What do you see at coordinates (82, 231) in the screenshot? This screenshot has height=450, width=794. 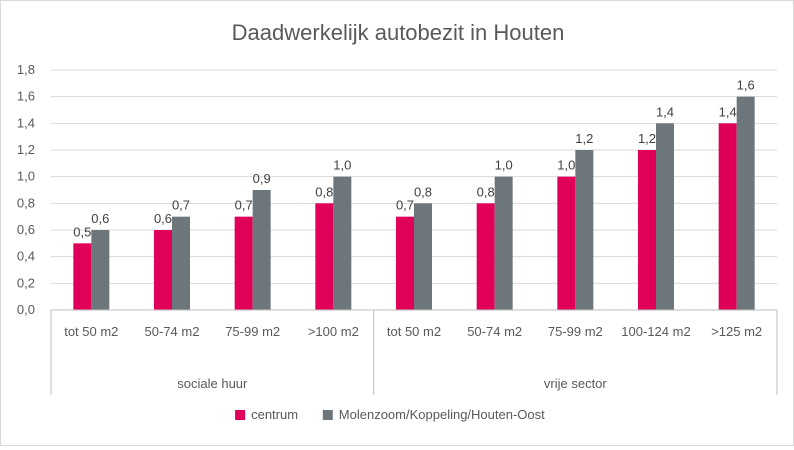 I see `data-label: 0,5` at bounding box center [82, 231].